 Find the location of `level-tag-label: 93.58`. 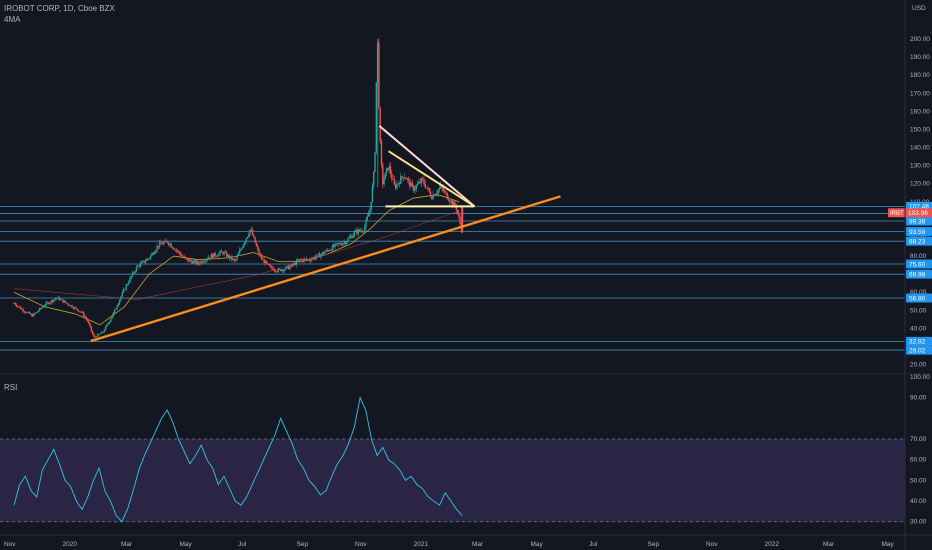

level-tag-label: 93.58 is located at coordinates (917, 232).